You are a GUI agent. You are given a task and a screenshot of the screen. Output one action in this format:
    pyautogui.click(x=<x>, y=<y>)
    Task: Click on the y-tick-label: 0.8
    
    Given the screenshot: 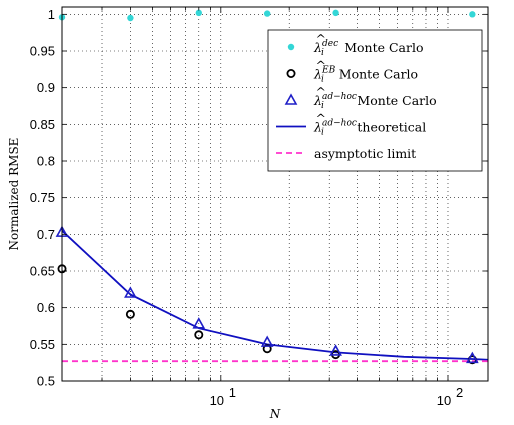 What is the action you would take?
    pyautogui.click(x=46, y=161)
    